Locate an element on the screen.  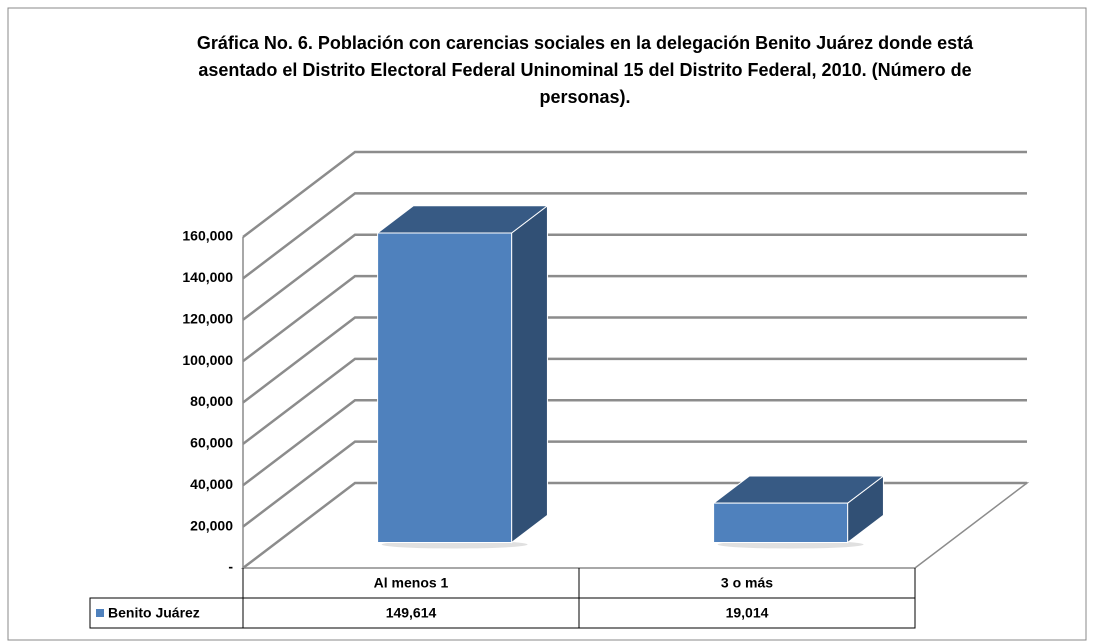
y-tick-label: 60,000 is located at coordinates (211, 443).